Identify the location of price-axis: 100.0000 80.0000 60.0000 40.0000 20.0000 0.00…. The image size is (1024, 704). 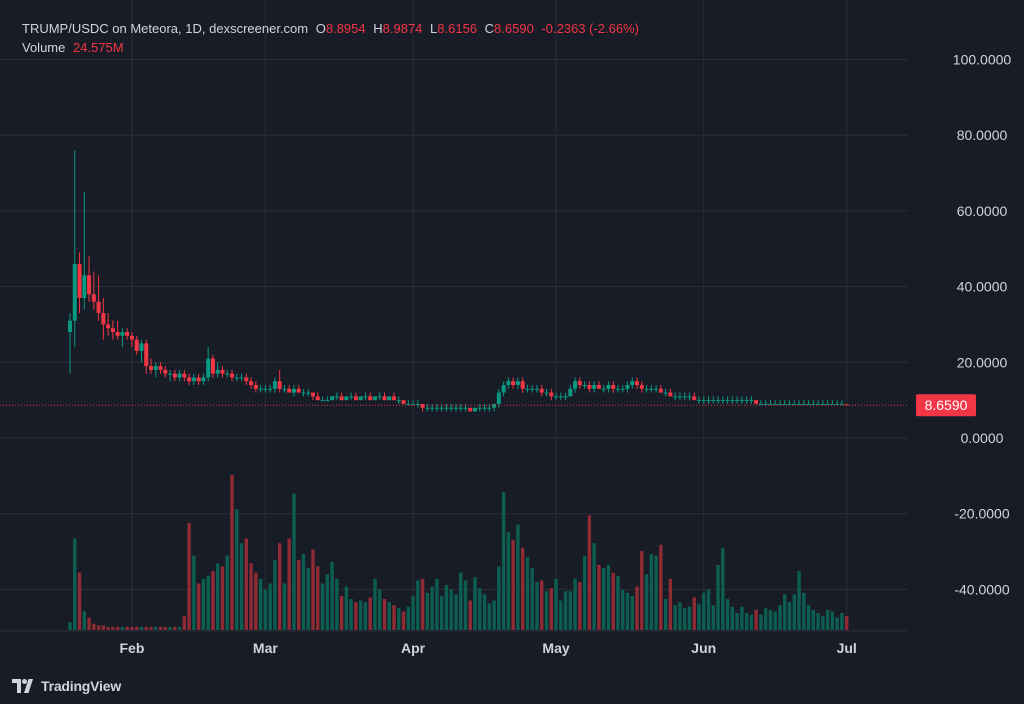
(982, 325).